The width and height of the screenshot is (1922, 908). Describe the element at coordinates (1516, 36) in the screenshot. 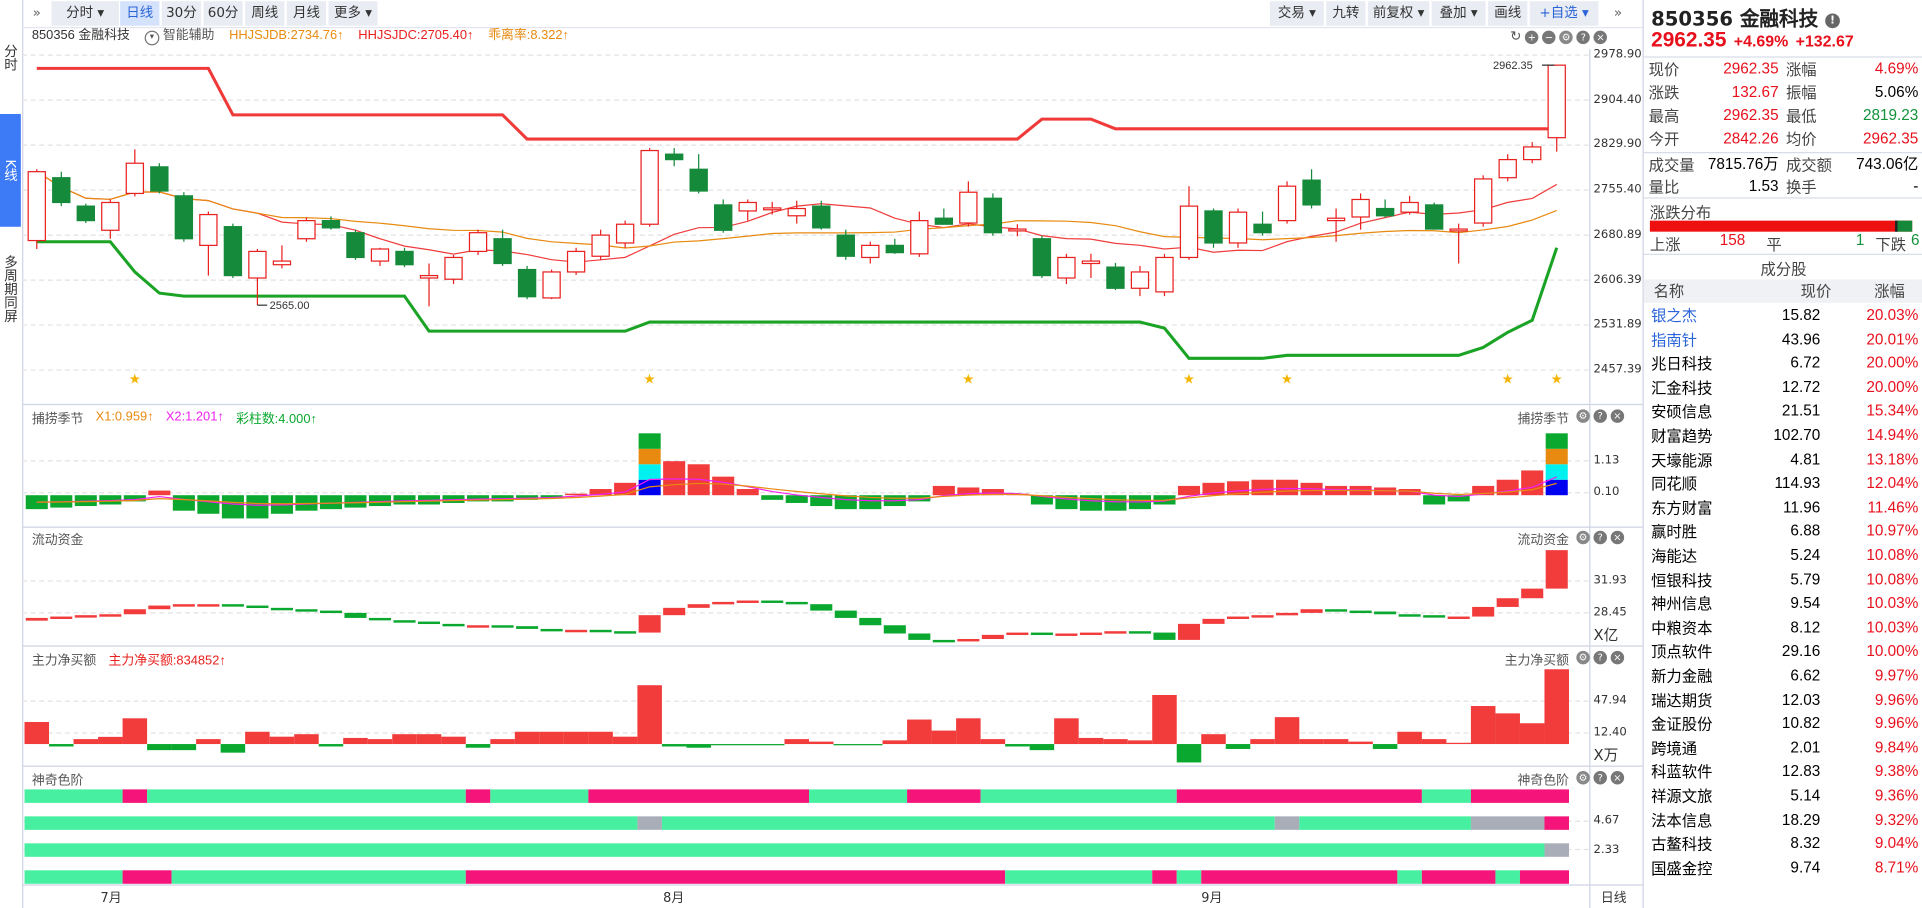

I see `refresh-icon: ↻` at that location.